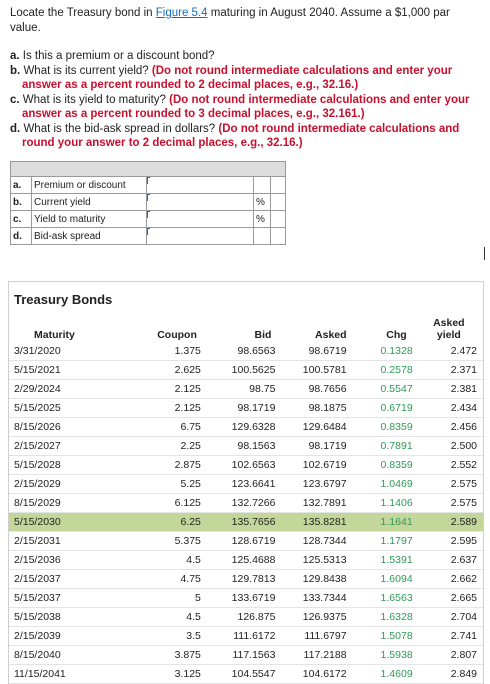 Image resolution: width=490 pixels, height=684 pixels. What do you see at coordinates (242, 389) in the screenshot?
I see `cell-bid: 98.75` at bounding box center [242, 389].